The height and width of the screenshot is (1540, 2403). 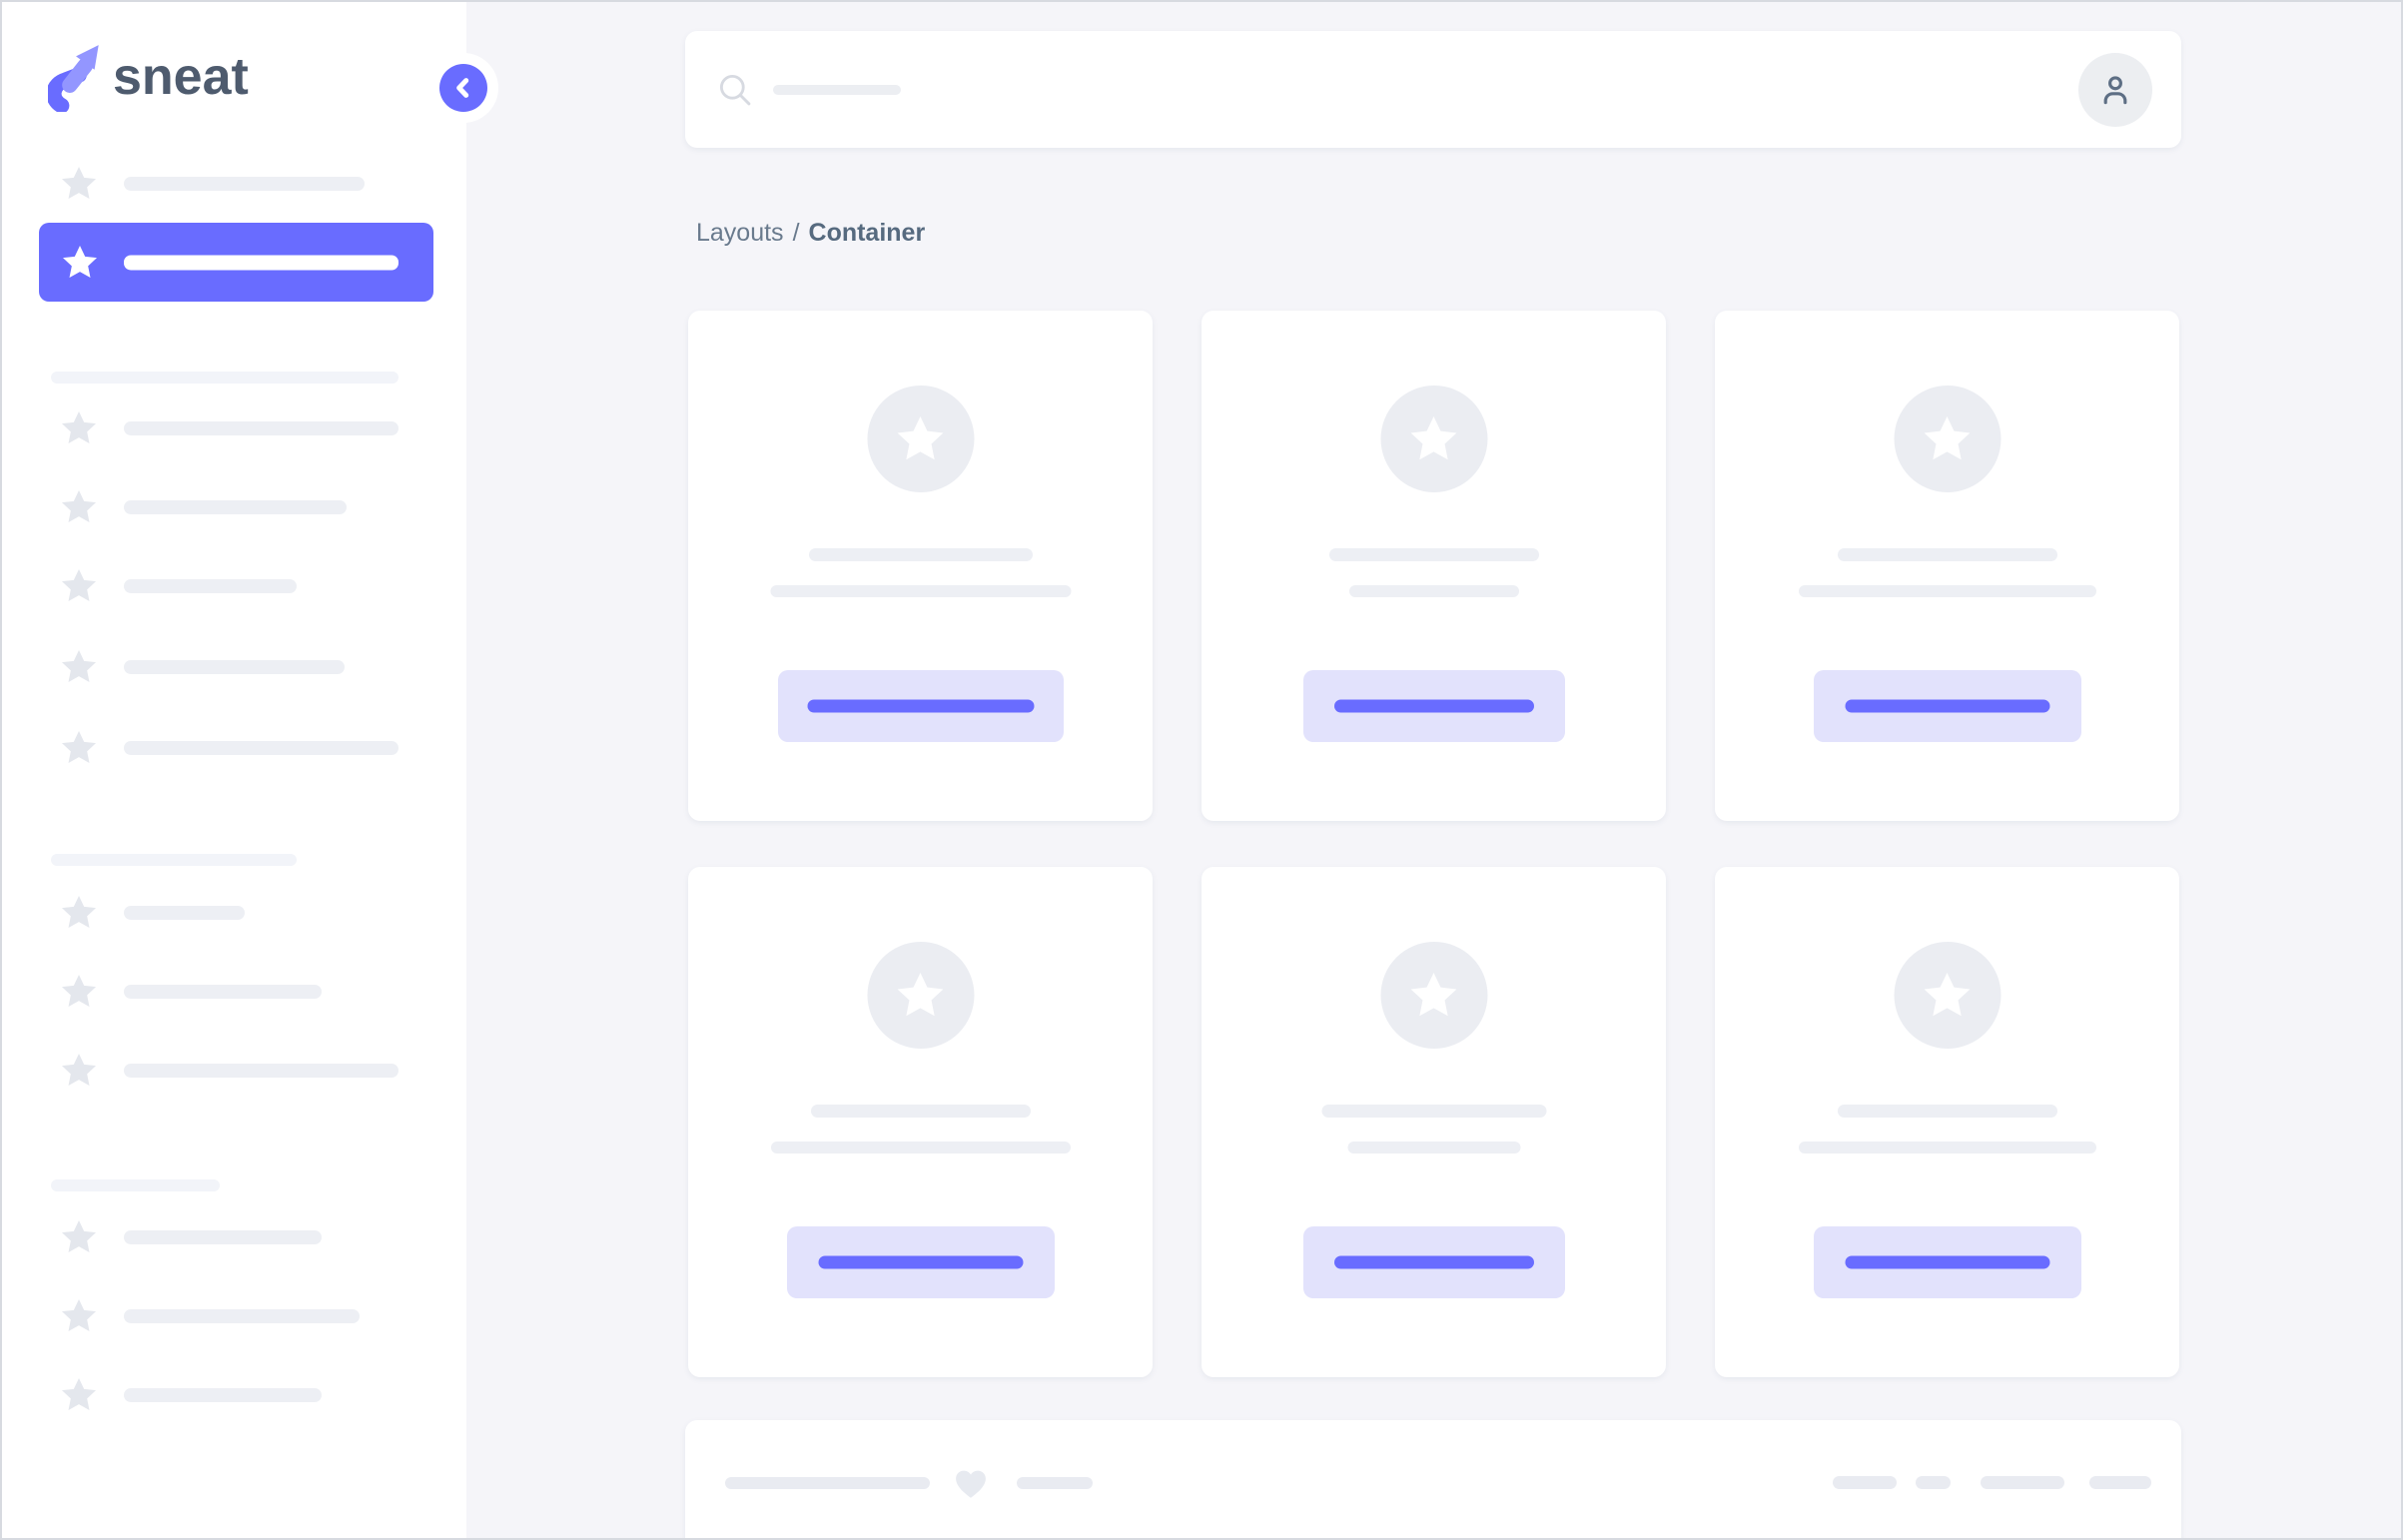 I want to click on pagination-card, so click(x=1433, y=1479).